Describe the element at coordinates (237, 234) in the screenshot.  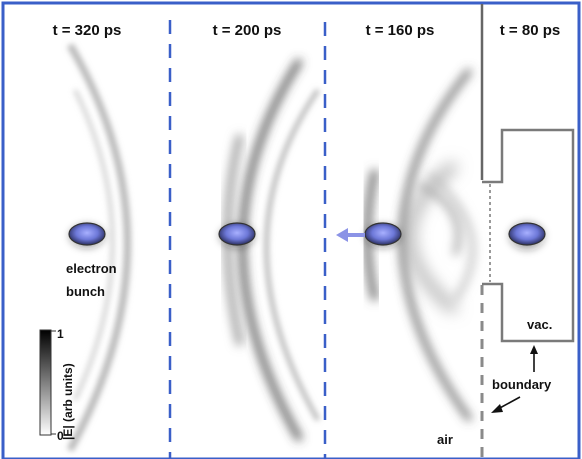
I see `electron-bunch-200ps` at that location.